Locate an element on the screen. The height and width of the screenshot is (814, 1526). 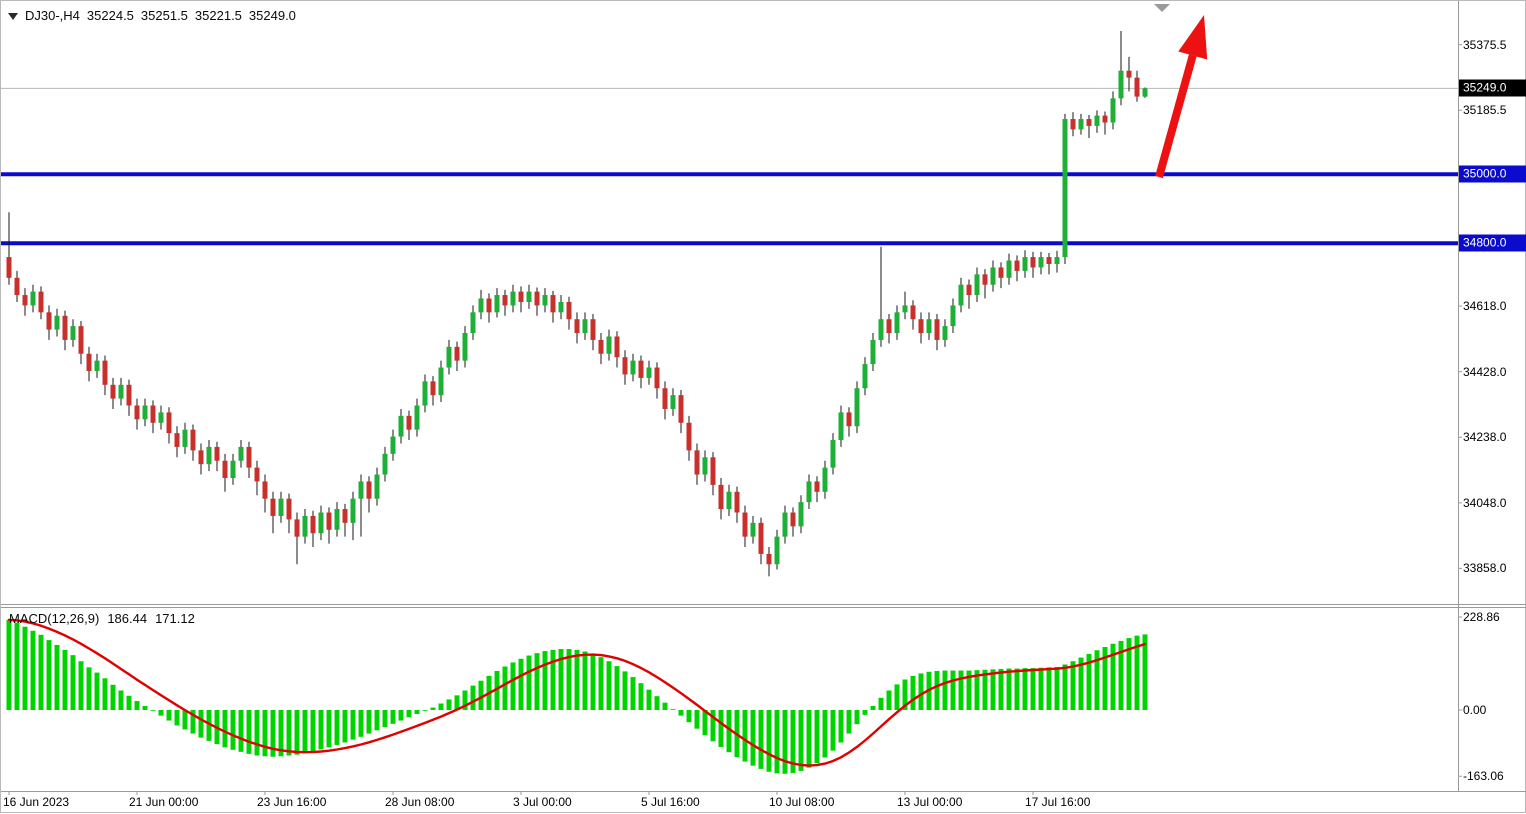
chart-header: DJ30-,H4 35224.5 35251.5 35221.5 35249.0 is located at coordinates (152, 15).